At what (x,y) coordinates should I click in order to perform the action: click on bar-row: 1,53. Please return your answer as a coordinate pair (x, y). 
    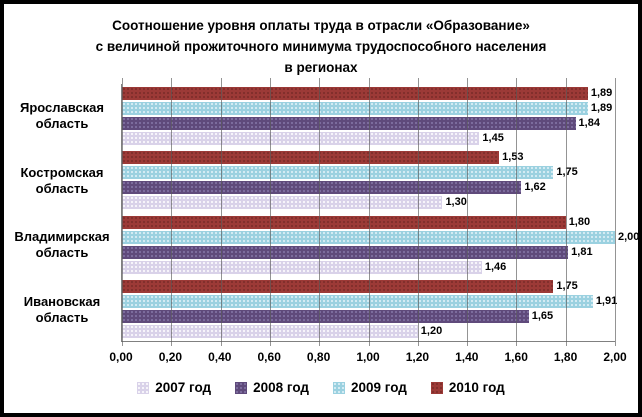
    Looking at the image, I should click on (368, 158).